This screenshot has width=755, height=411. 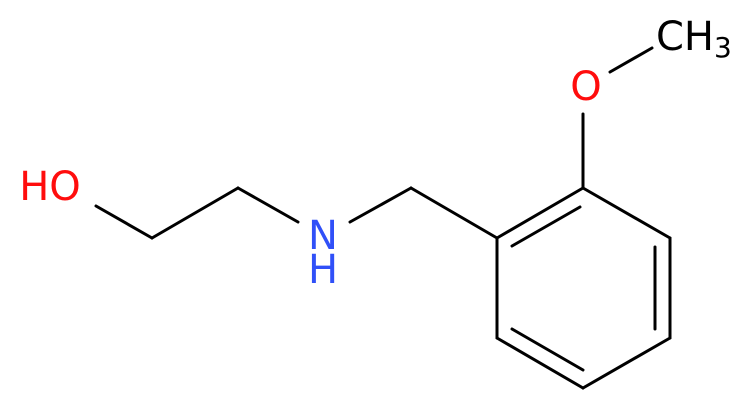 I want to click on methyl-subscript: 3, so click(x=723, y=47).